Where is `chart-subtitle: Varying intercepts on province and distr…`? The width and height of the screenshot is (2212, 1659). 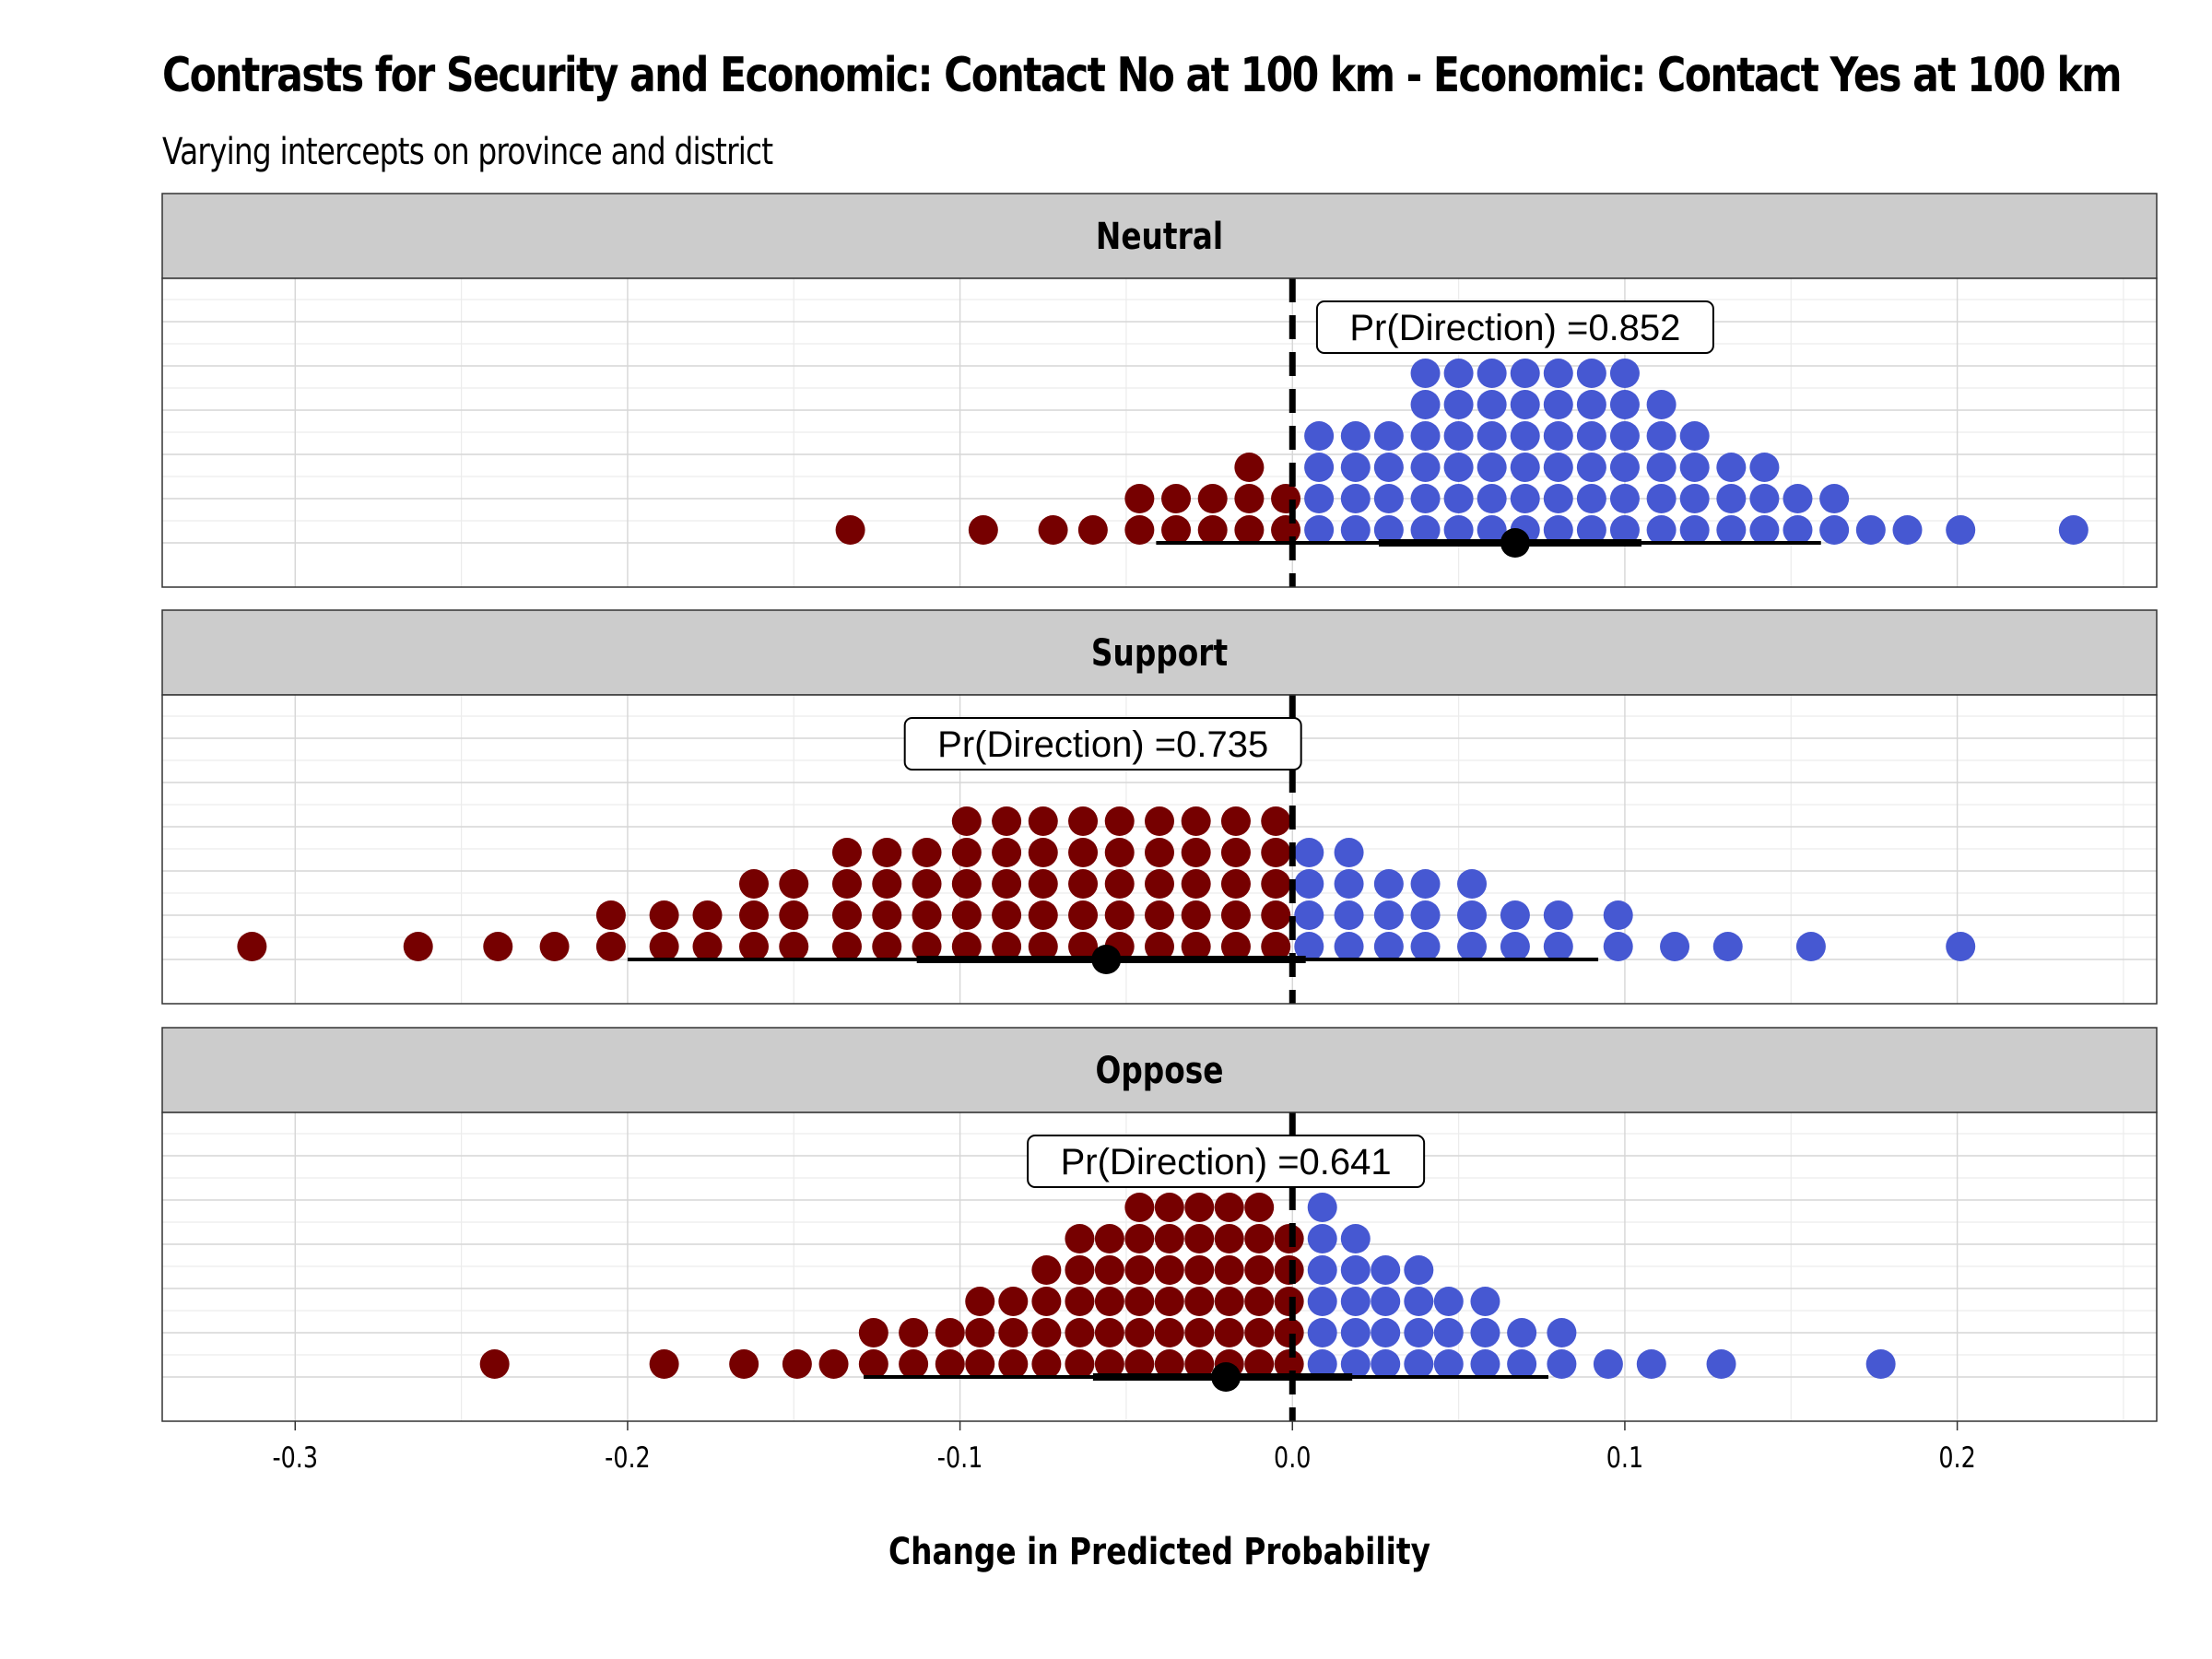
chart-subtitle: Varying intercepts on province and distr… is located at coordinates (467, 152).